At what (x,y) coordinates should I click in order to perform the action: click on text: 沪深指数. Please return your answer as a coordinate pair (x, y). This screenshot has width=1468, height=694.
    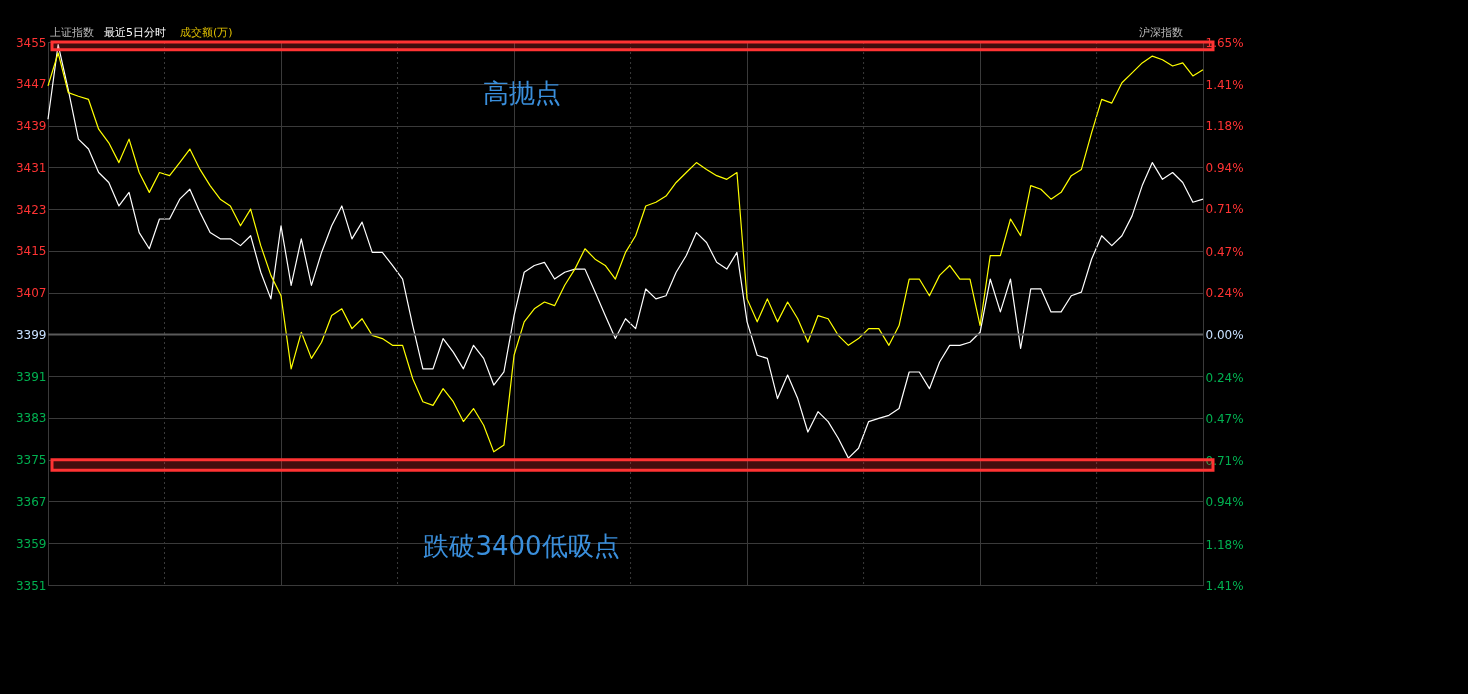
    Looking at the image, I should click on (1161, 32).